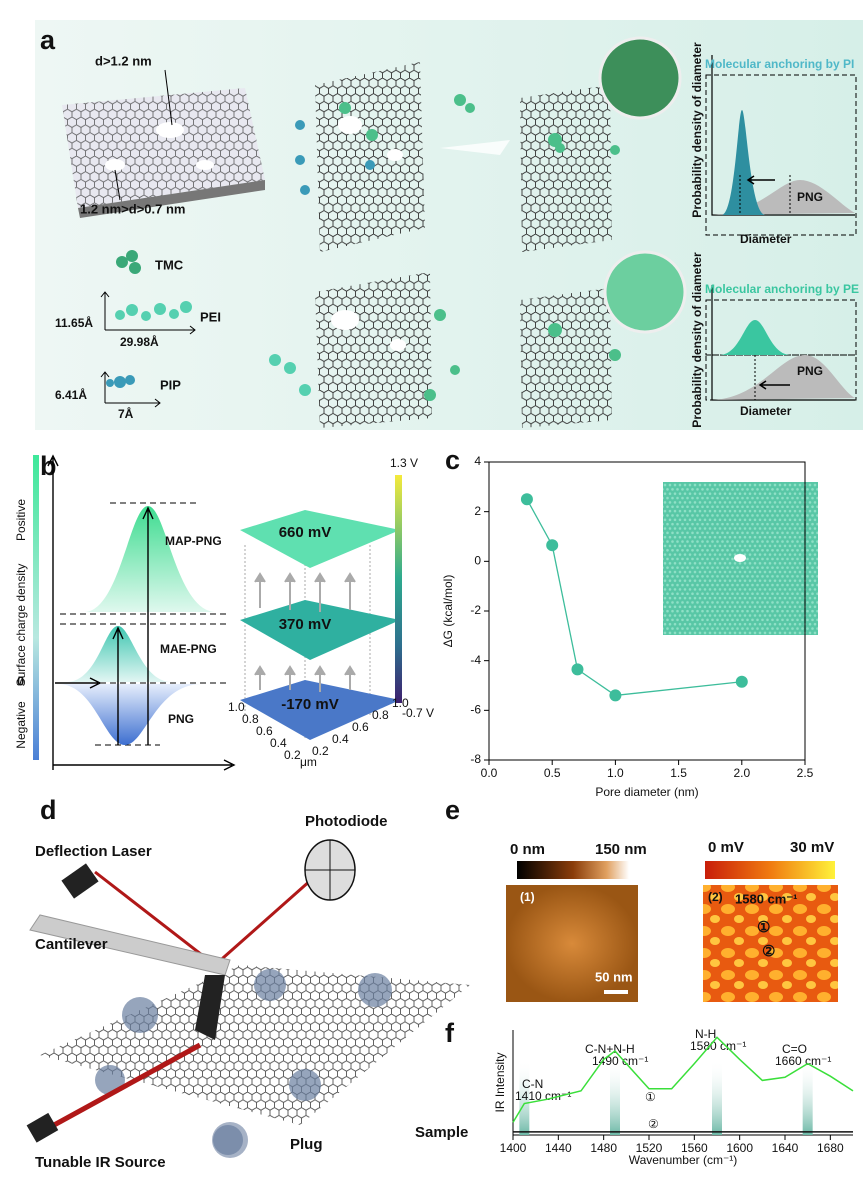  Describe the element at coordinates (615, 695) in the screenshot. I see `data-point` at that location.